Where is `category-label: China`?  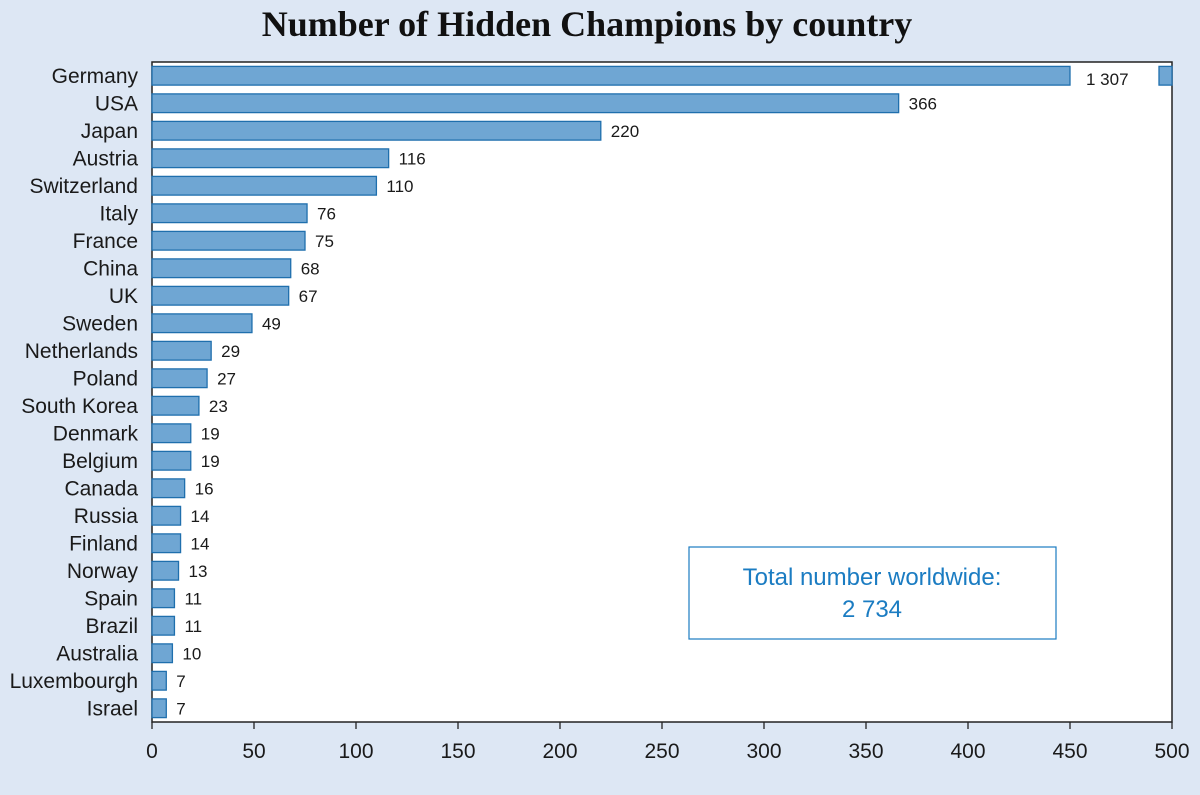 category-label: China is located at coordinates (110, 268).